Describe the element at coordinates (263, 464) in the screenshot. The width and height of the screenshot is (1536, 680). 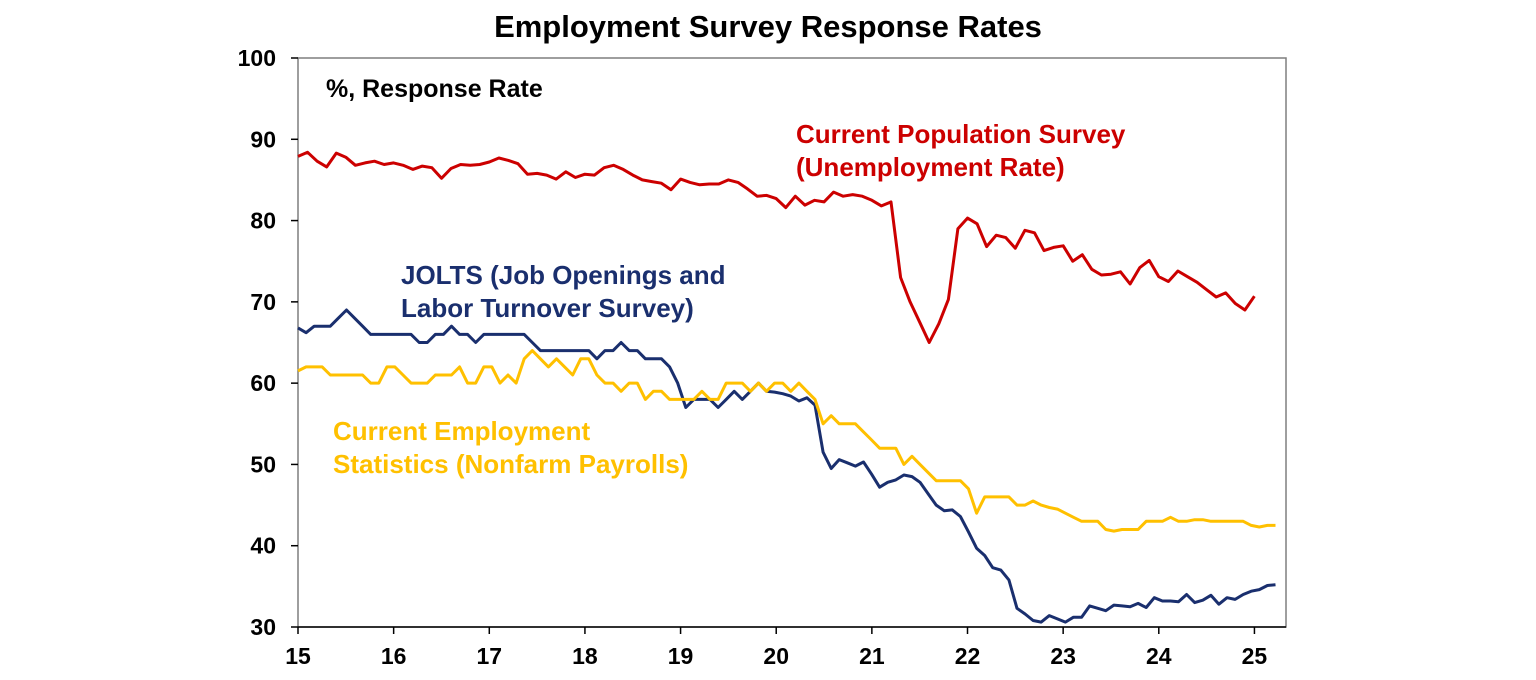
I see `y-tick-label: 50` at that location.